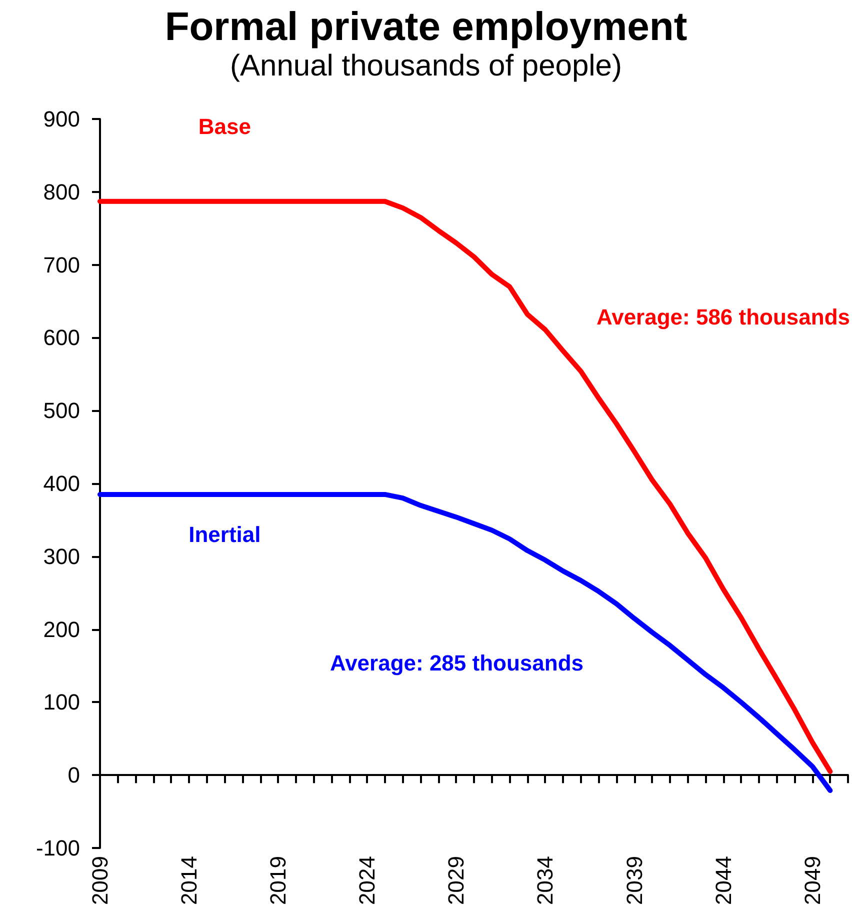  Describe the element at coordinates (61, 265) in the screenshot. I see `y-tick-label: 700` at that location.